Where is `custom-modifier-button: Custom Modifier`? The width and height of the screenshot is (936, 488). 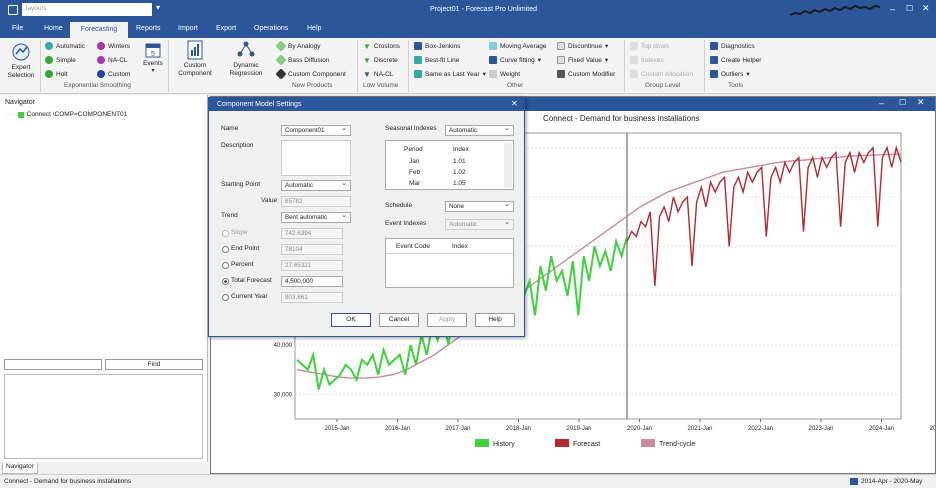
custom-modifier-button: Custom Modifier is located at coordinates (586, 74).